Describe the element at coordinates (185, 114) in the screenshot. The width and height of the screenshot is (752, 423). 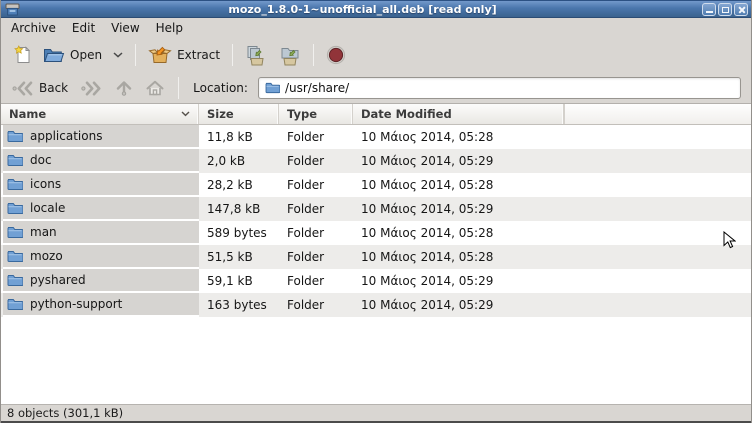
I see `sort-indicator-icon` at that location.